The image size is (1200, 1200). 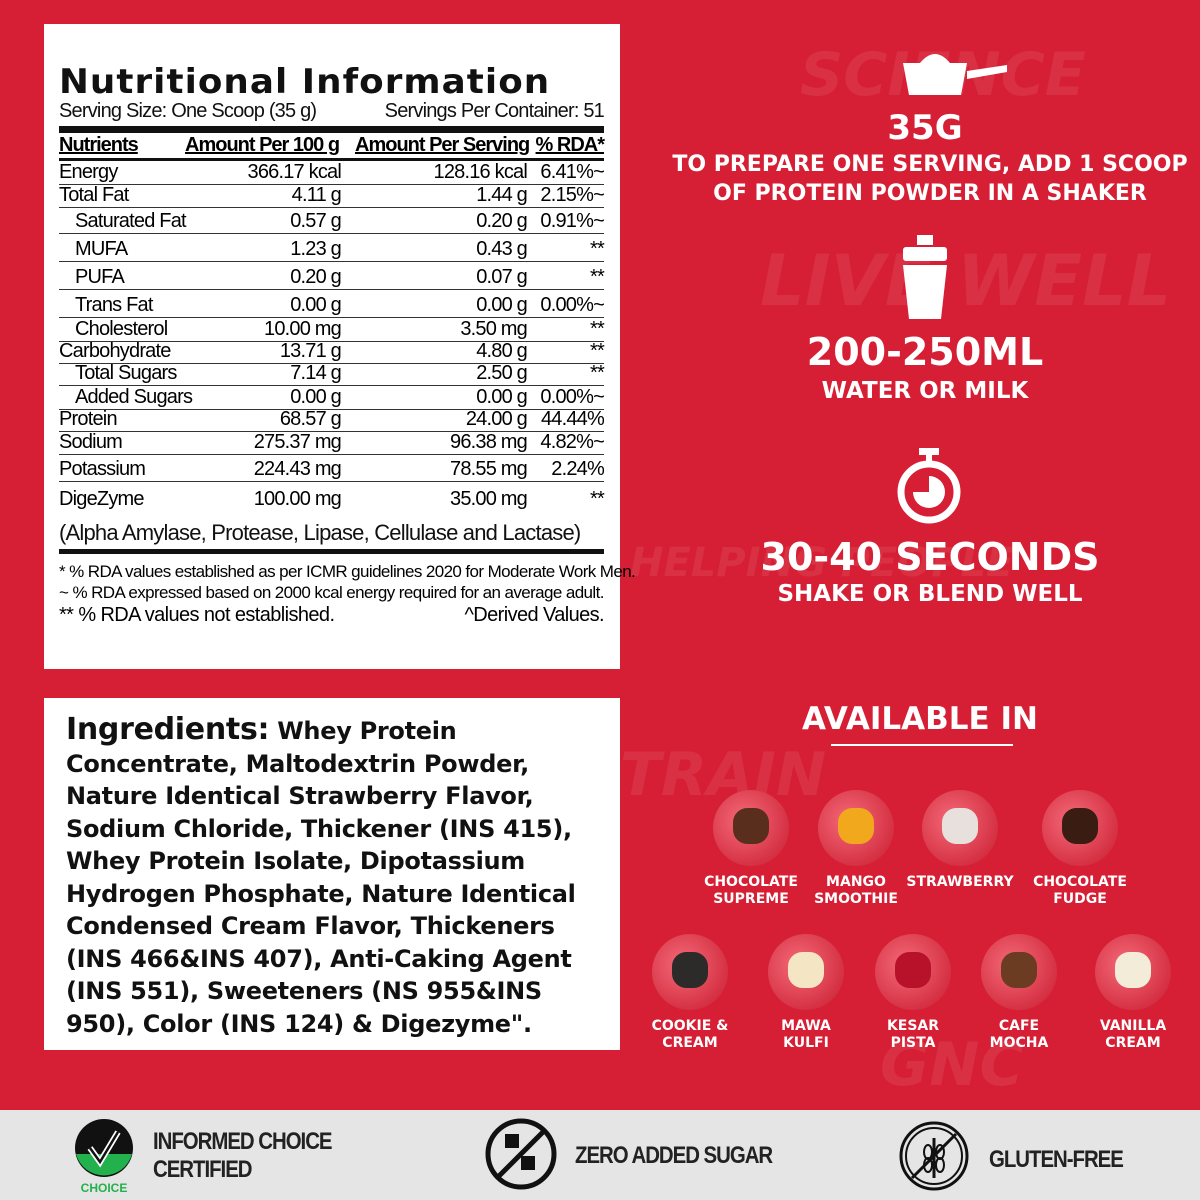 What do you see at coordinates (316, 397) in the screenshot?
I see `amount-per-100g: 0.00 g` at bounding box center [316, 397].